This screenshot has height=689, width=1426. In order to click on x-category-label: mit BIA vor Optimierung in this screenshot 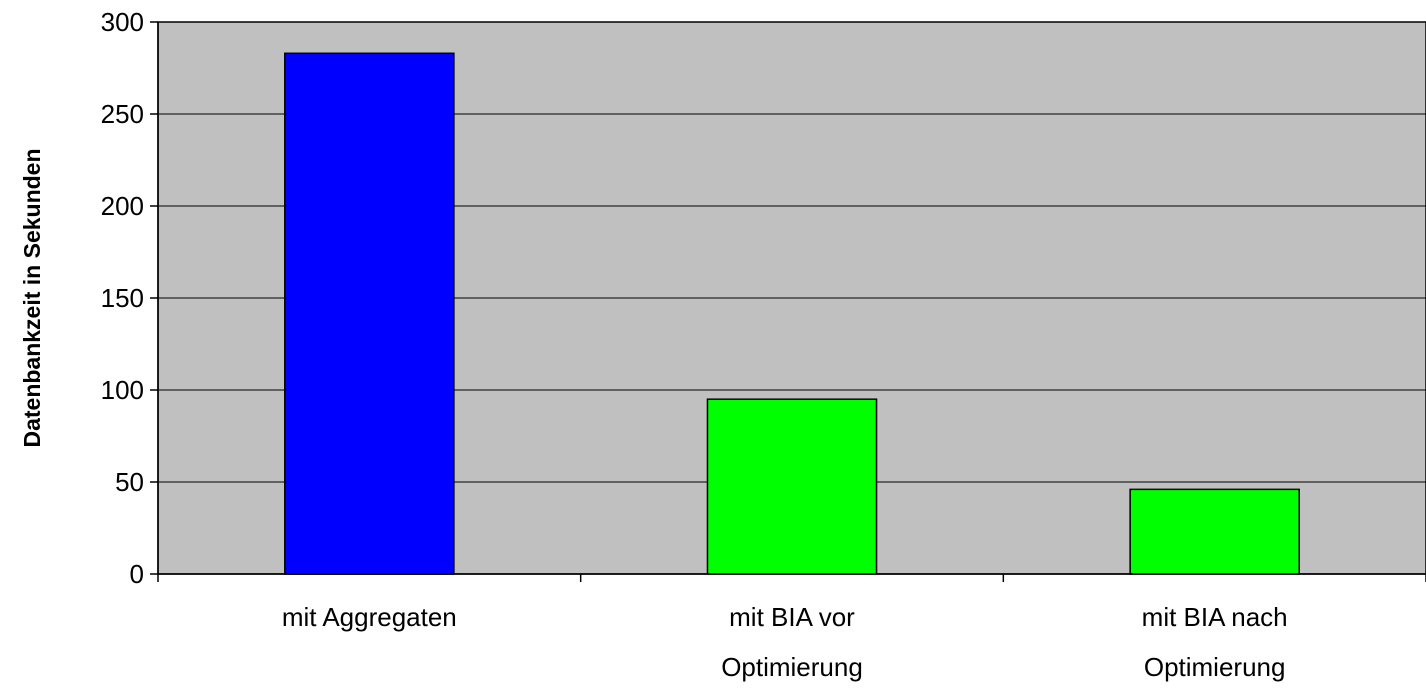, I will do `click(792, 642)`.